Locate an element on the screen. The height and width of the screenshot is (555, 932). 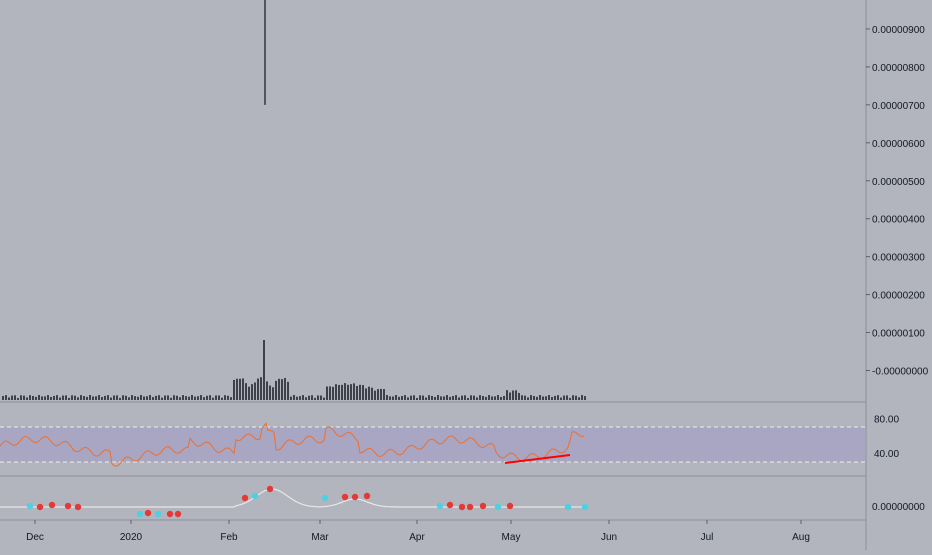
time-tick-label: 2020 is located at coordinates (131, 537).